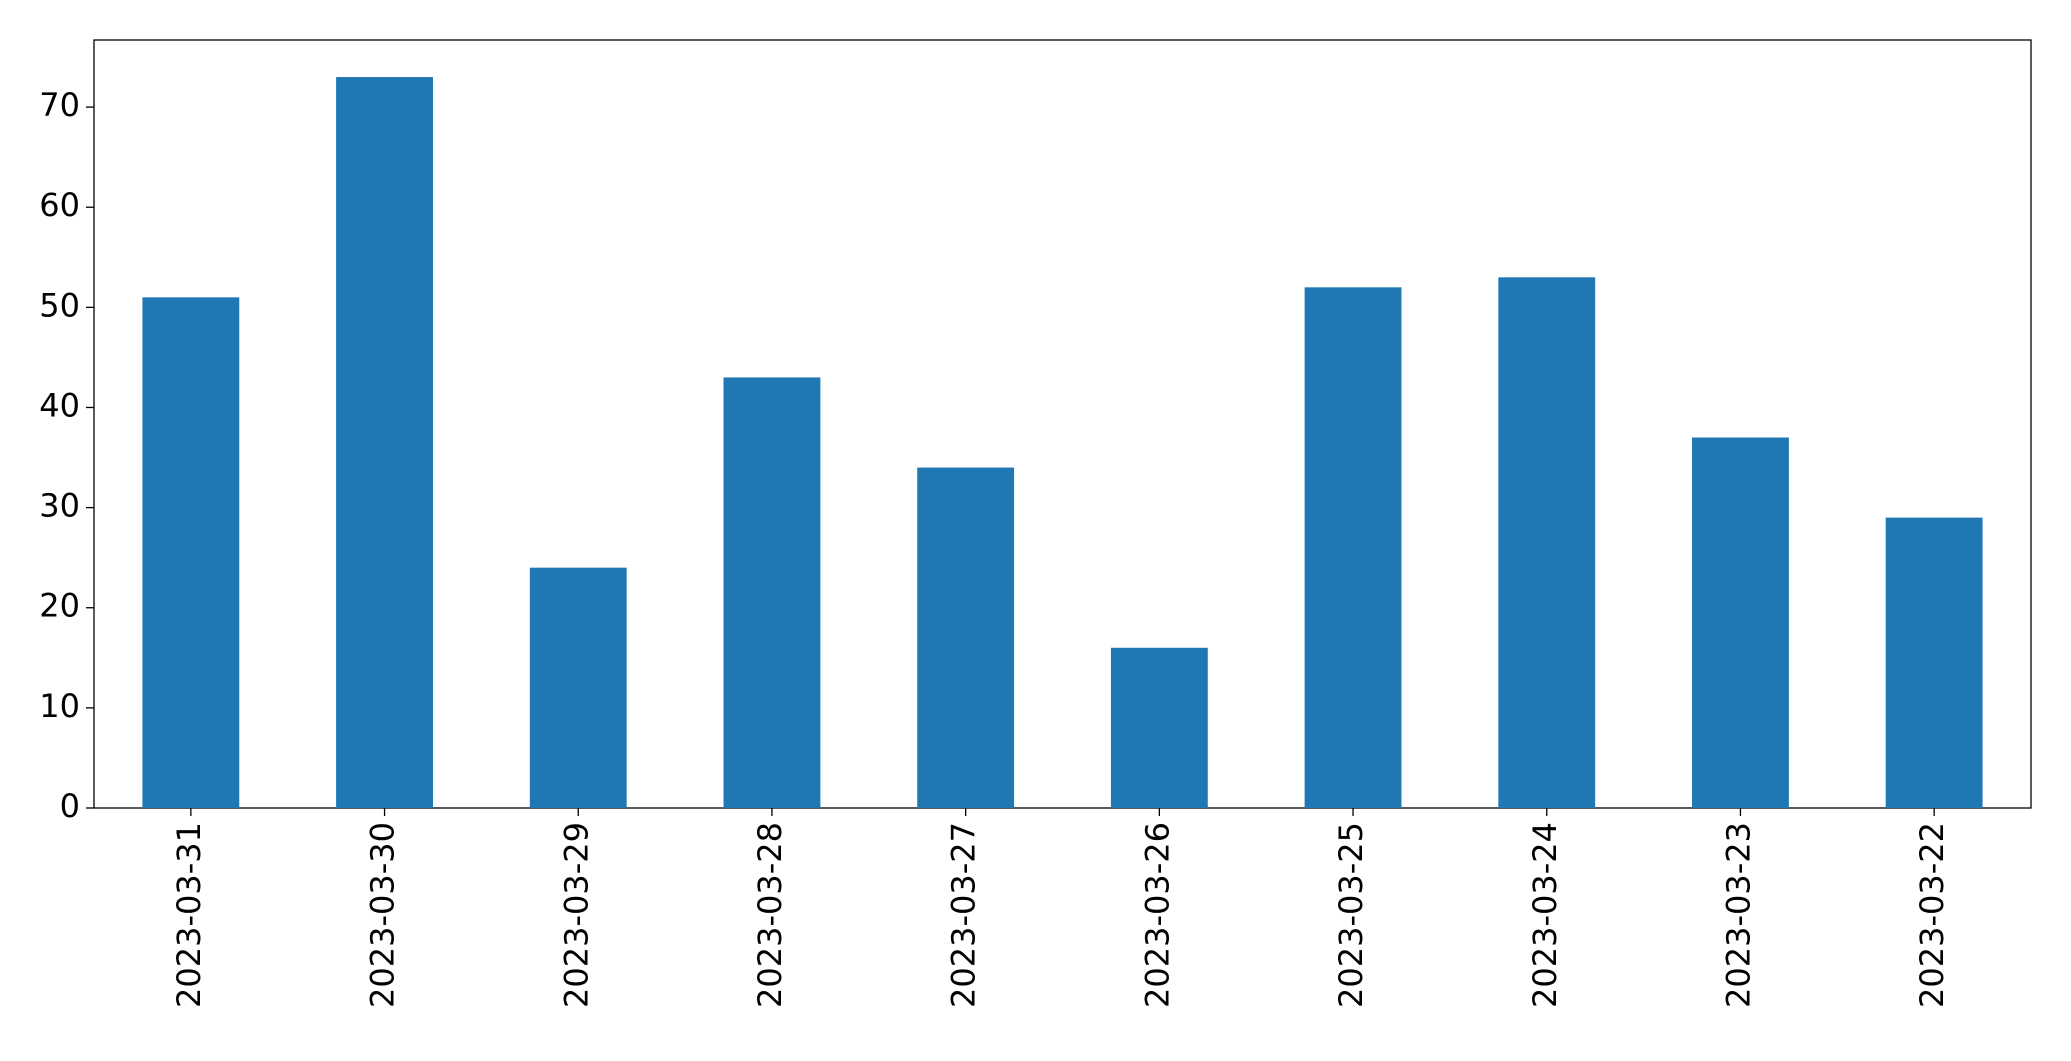  Describe the element at coordinates (1545, 915) in the screenshot. I see `x-tick-label: 2023-03-24` at that location.